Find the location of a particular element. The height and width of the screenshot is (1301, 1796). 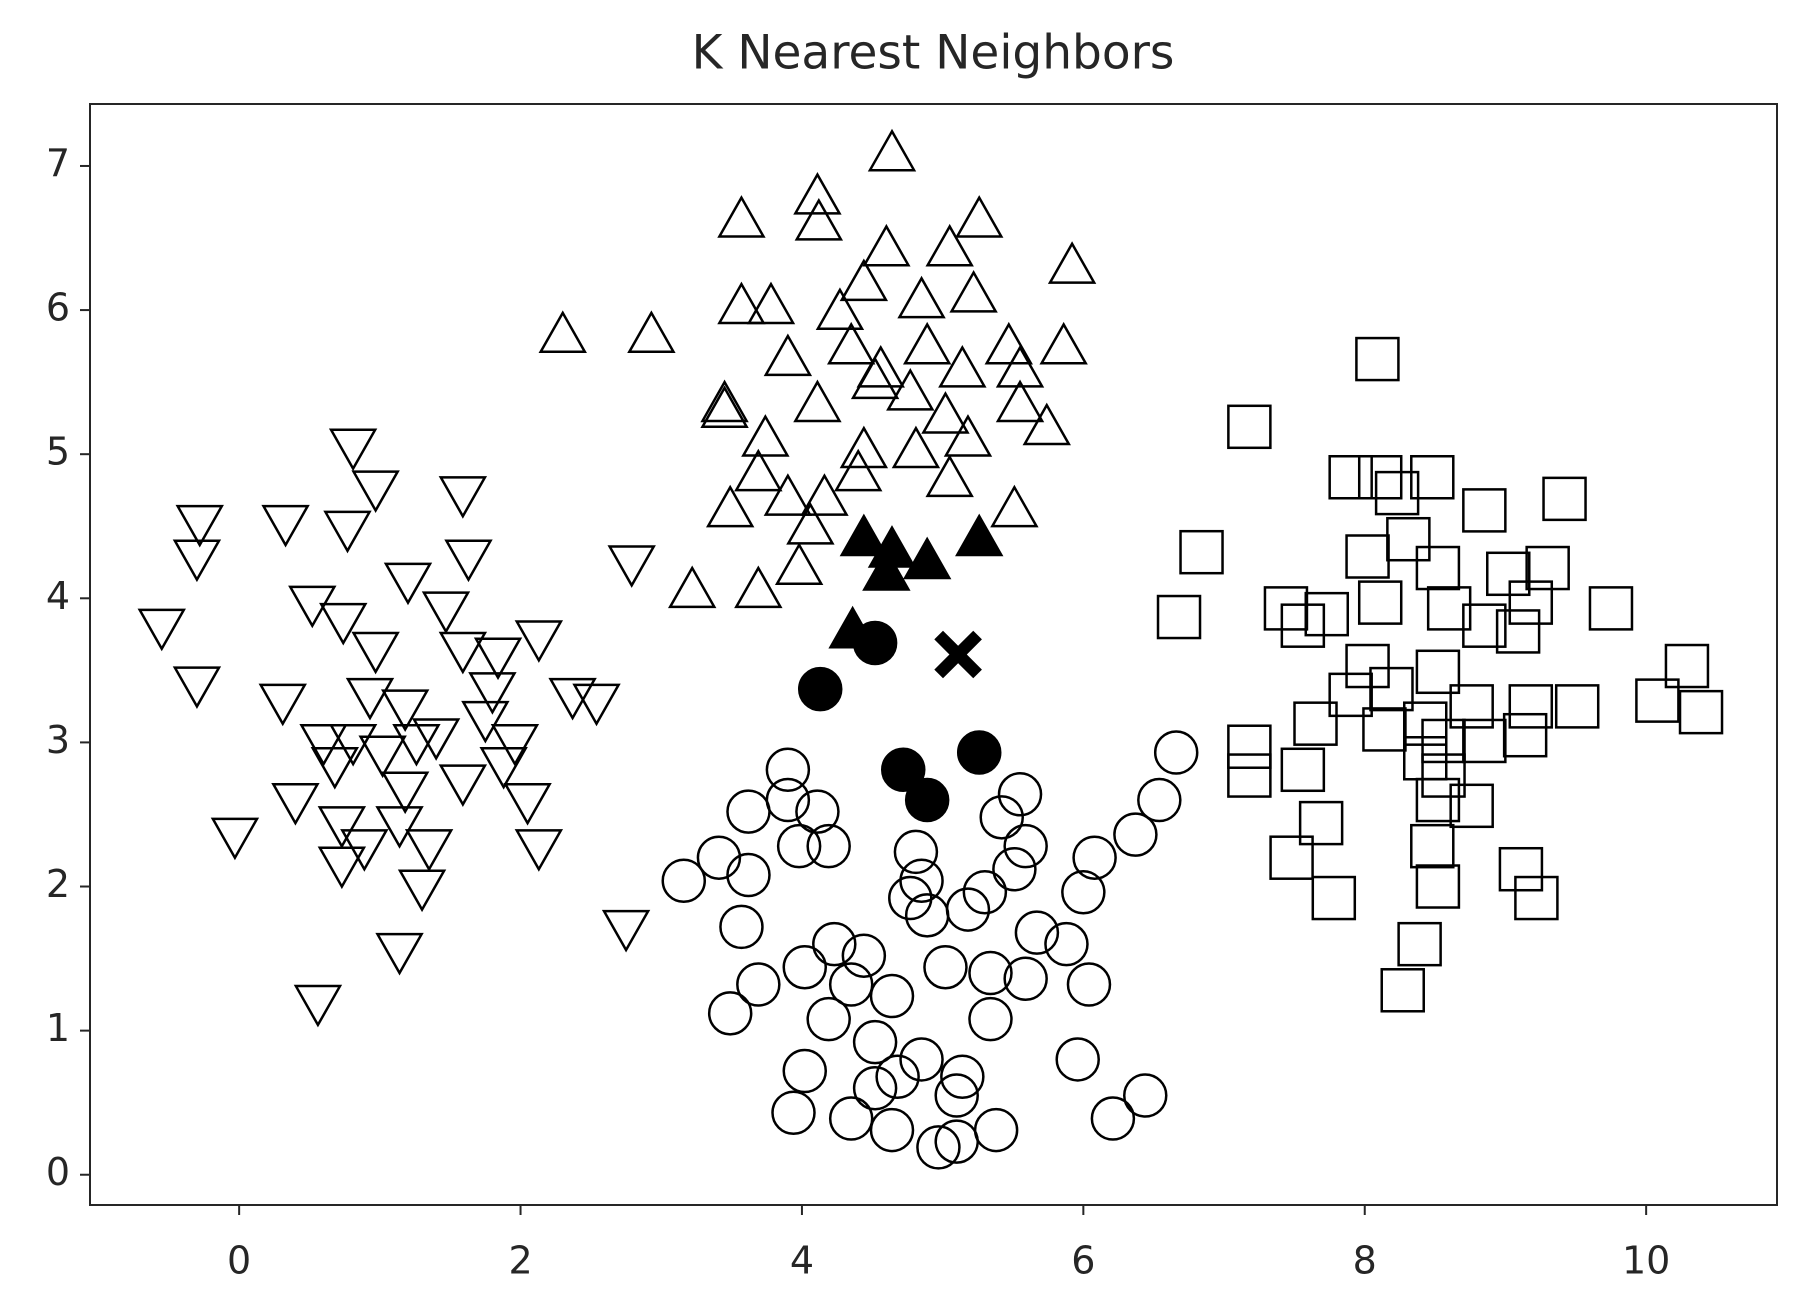

y-tick-label: 3 is located at coordinates (58, 740).